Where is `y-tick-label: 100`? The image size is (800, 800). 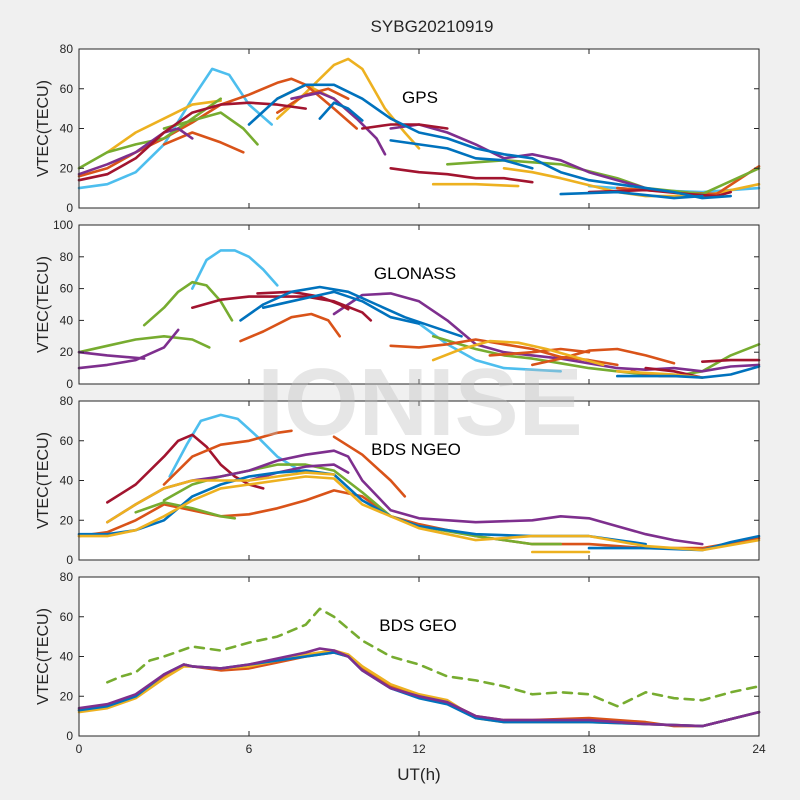 y-tick-label: 100 is located at coordinates (63, 225).